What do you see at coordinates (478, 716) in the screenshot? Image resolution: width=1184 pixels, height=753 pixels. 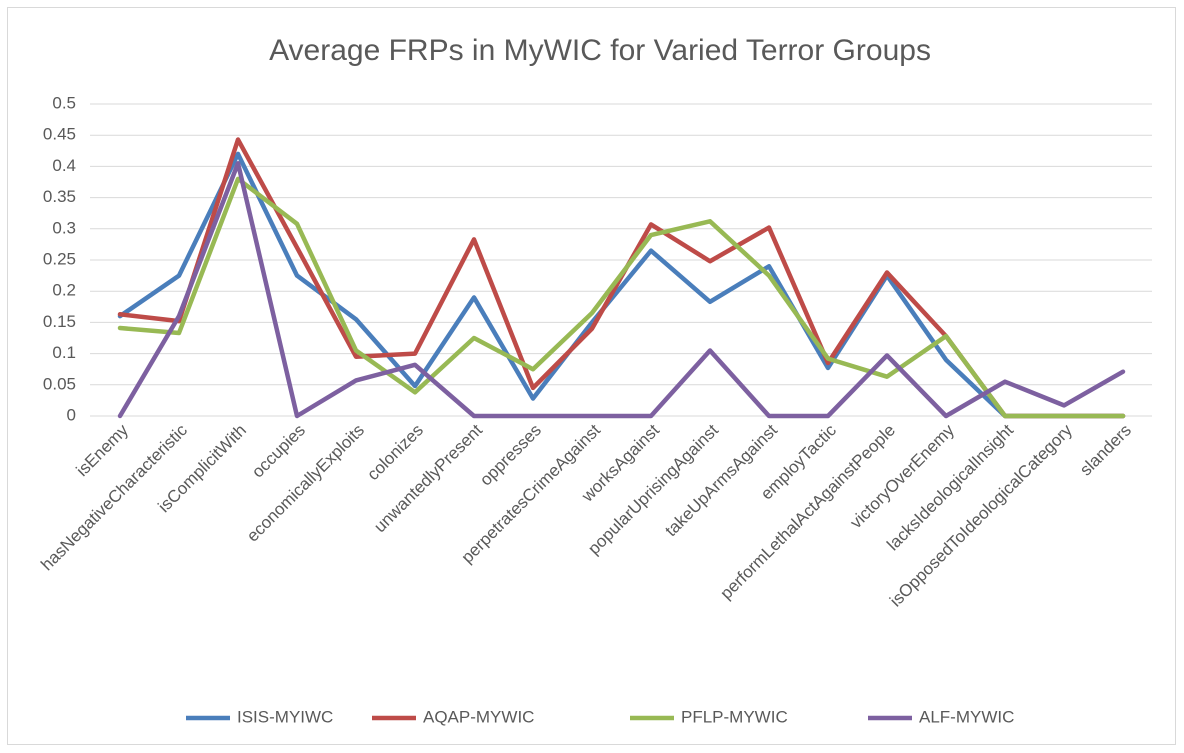 I see `legend-label: AQAP-MYWIC` at bounding box center [478, 716].